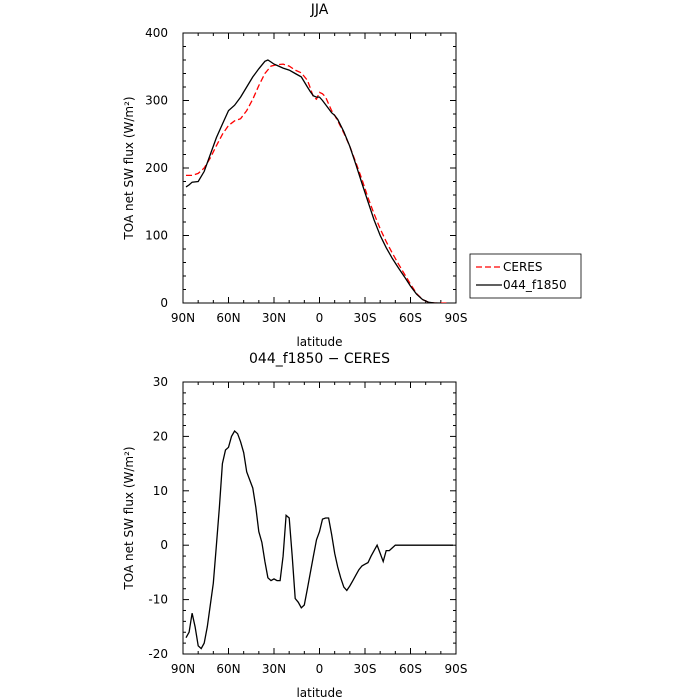 Image resolution: width=700 pixels, height=700 pixels. I want to click on y-tick-label: 200, so click(156, 168).